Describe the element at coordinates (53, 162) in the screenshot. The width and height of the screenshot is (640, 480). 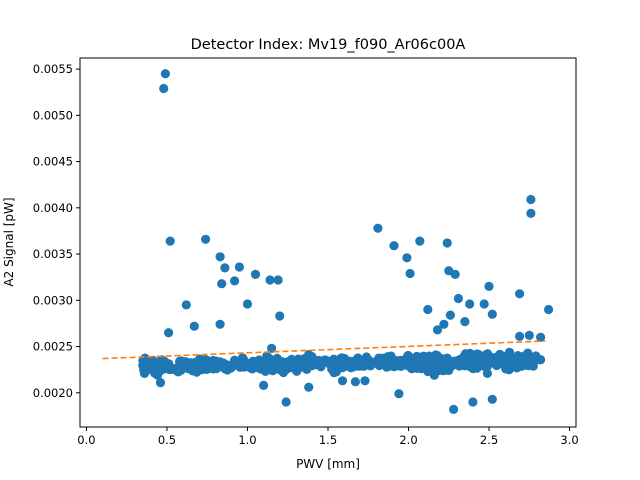
I see `y-tick-label: 0.0045` at that location.